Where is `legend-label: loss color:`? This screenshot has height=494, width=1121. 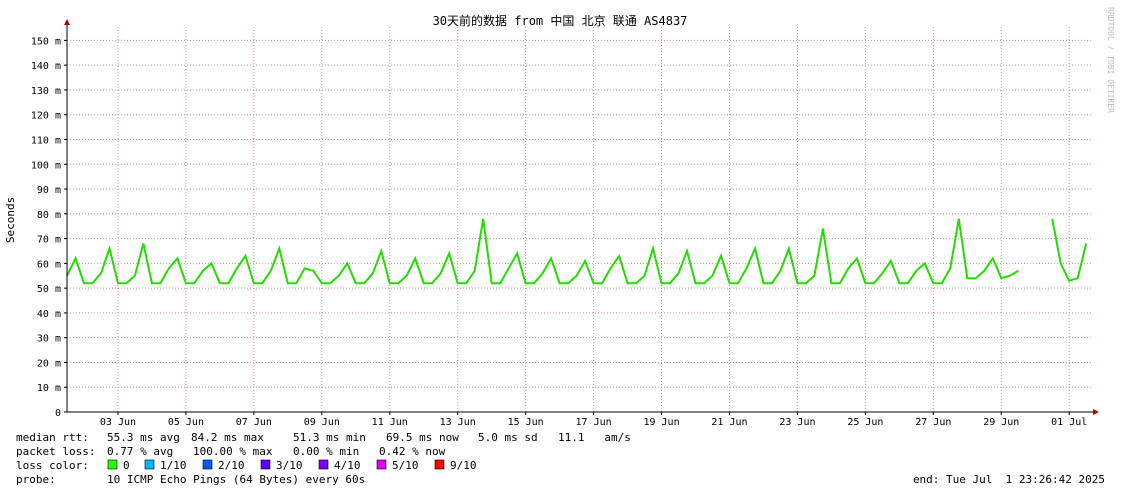 legend-label: loss color: is located at coordinates (52, 465).